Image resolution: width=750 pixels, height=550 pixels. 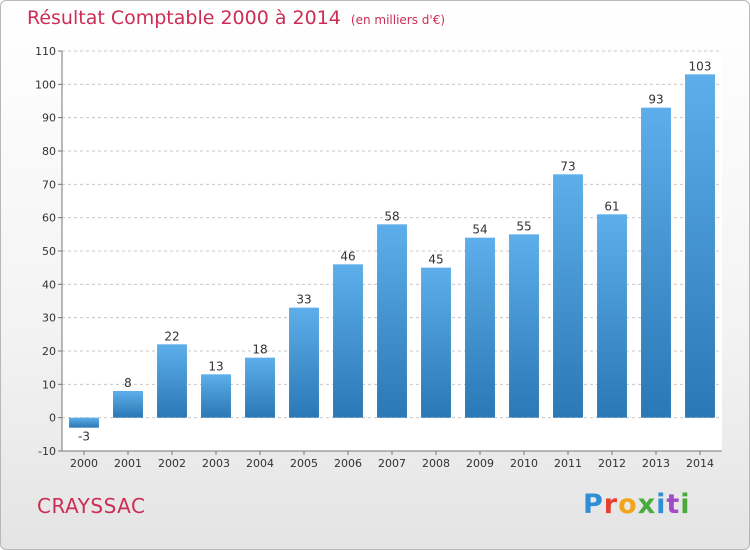 I want to click on x-tick-label: 2004, so click(x=260, y=463).